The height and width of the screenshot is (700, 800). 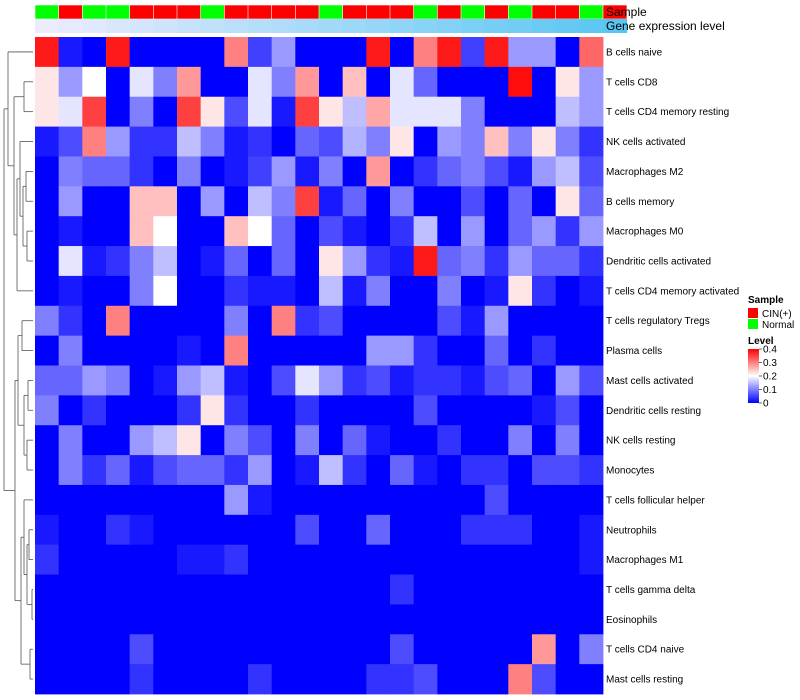 What do you see at coordinates (640, 441) in the screenshot?
I see `row-label: NK cells resting` at bounding box center [640, 441].